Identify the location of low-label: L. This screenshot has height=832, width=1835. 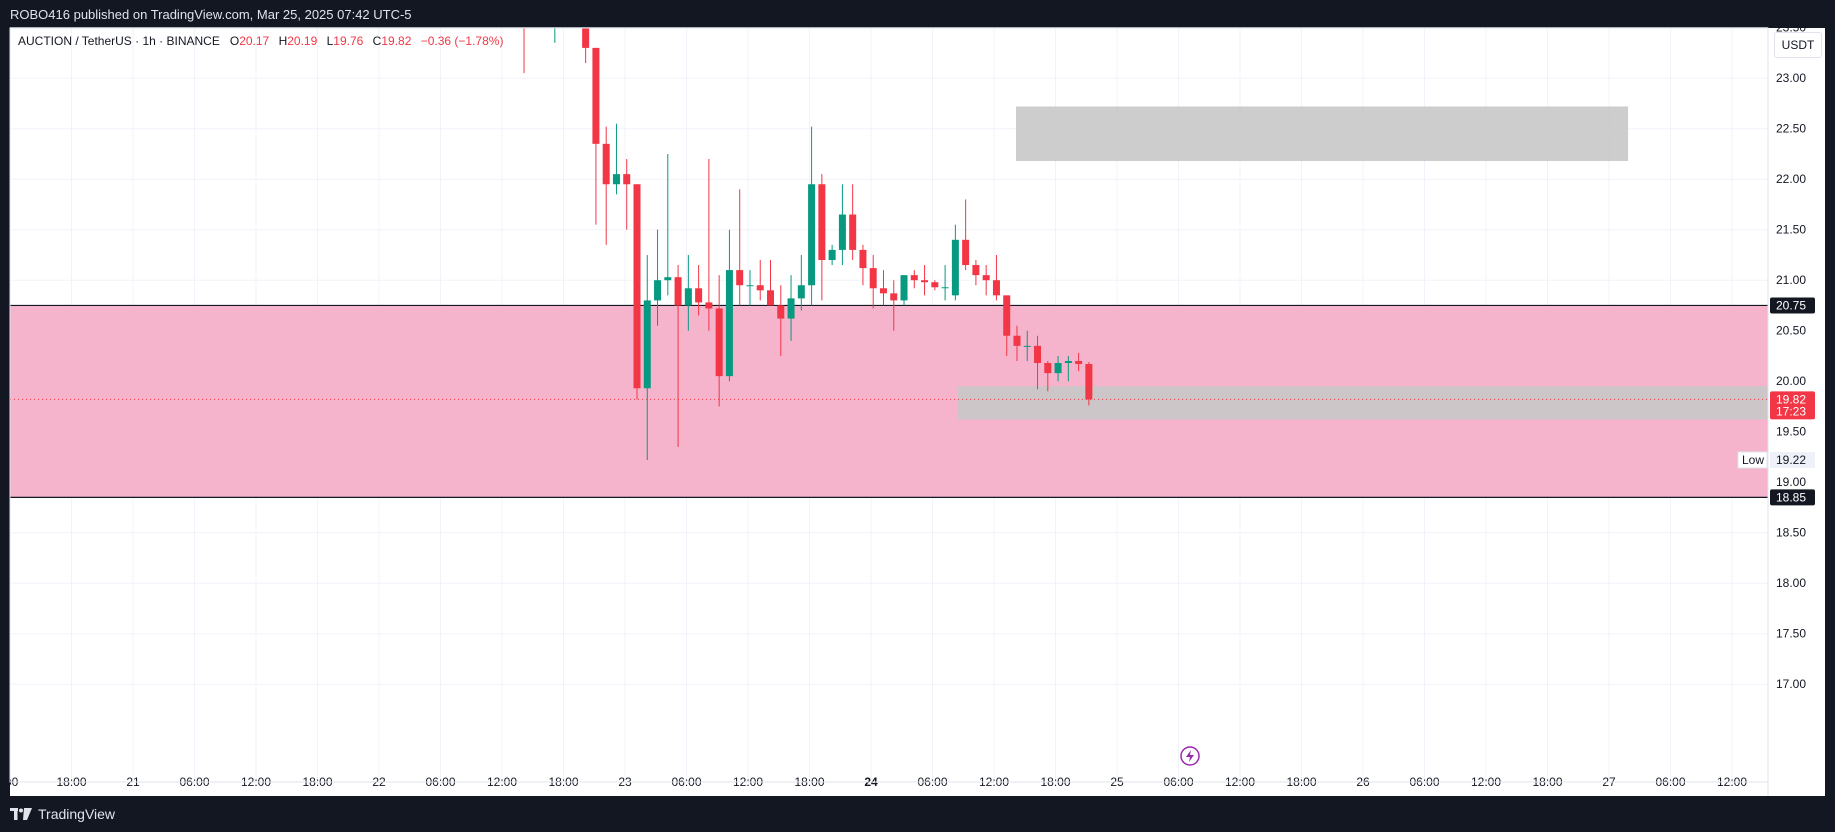
(330, 41).